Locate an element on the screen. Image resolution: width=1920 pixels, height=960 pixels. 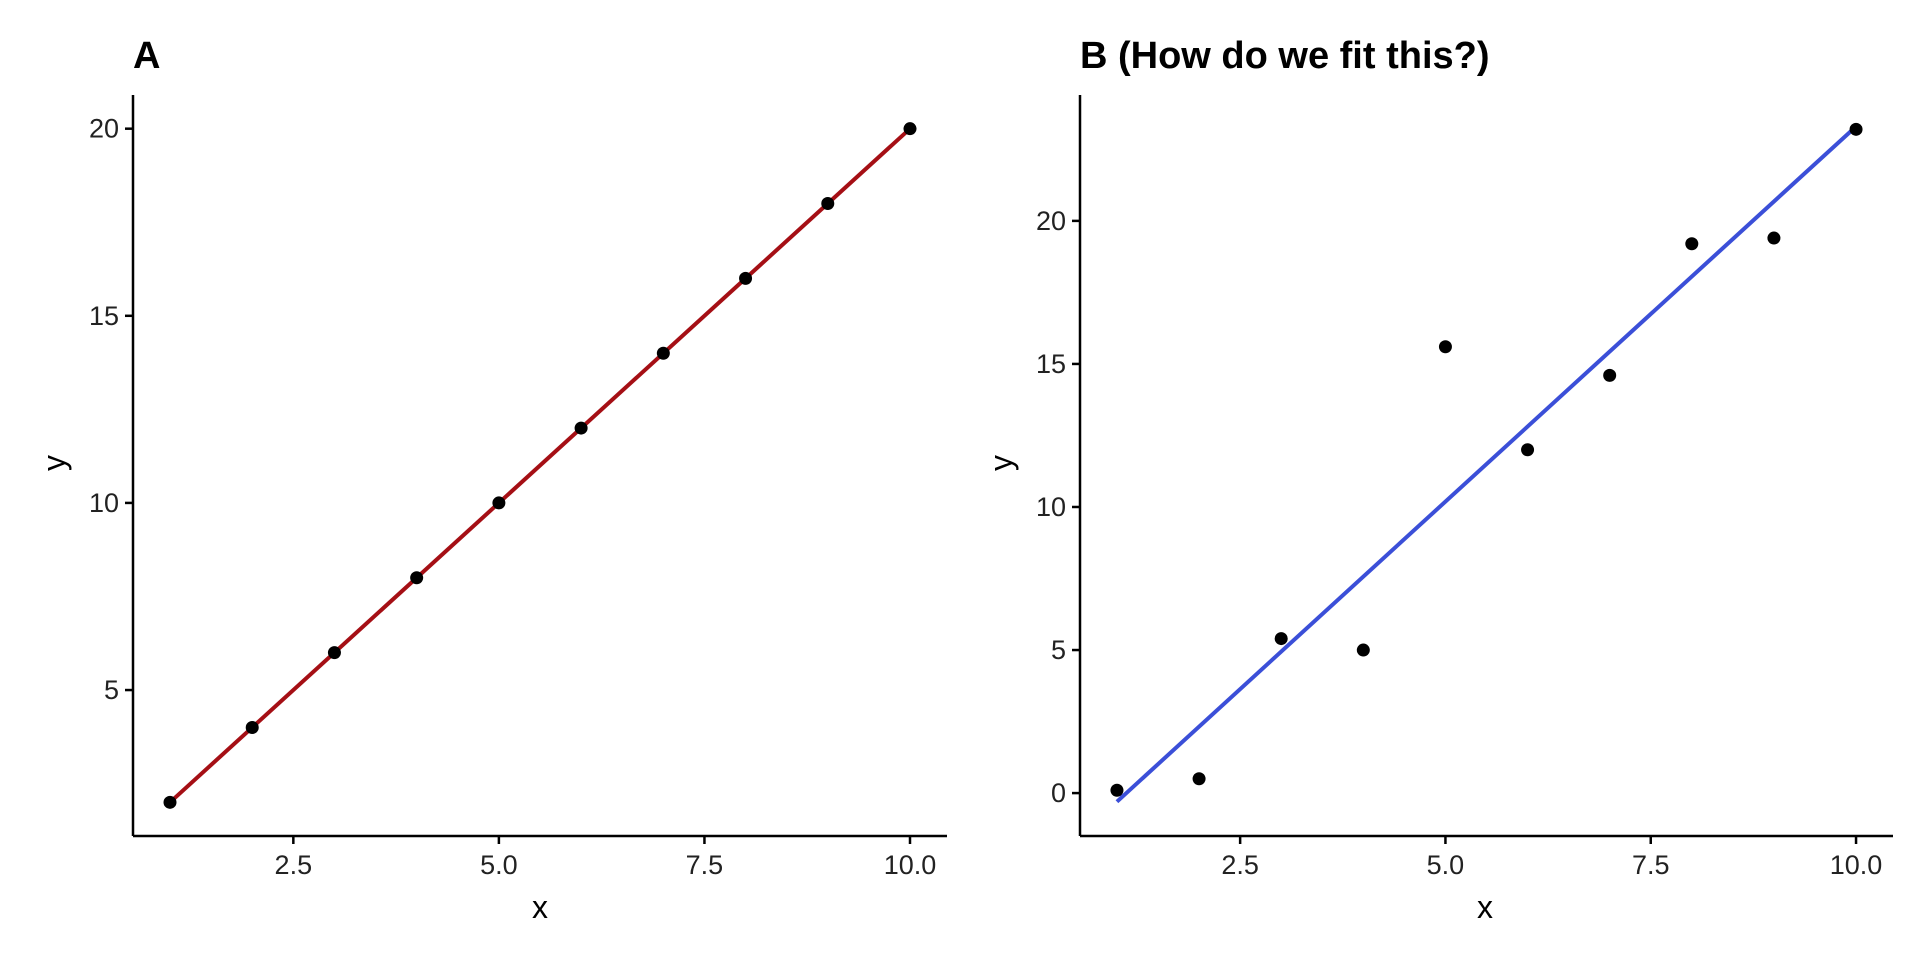
panel-b-y-tick-label: 5 is located at coordinates (1058, 650).